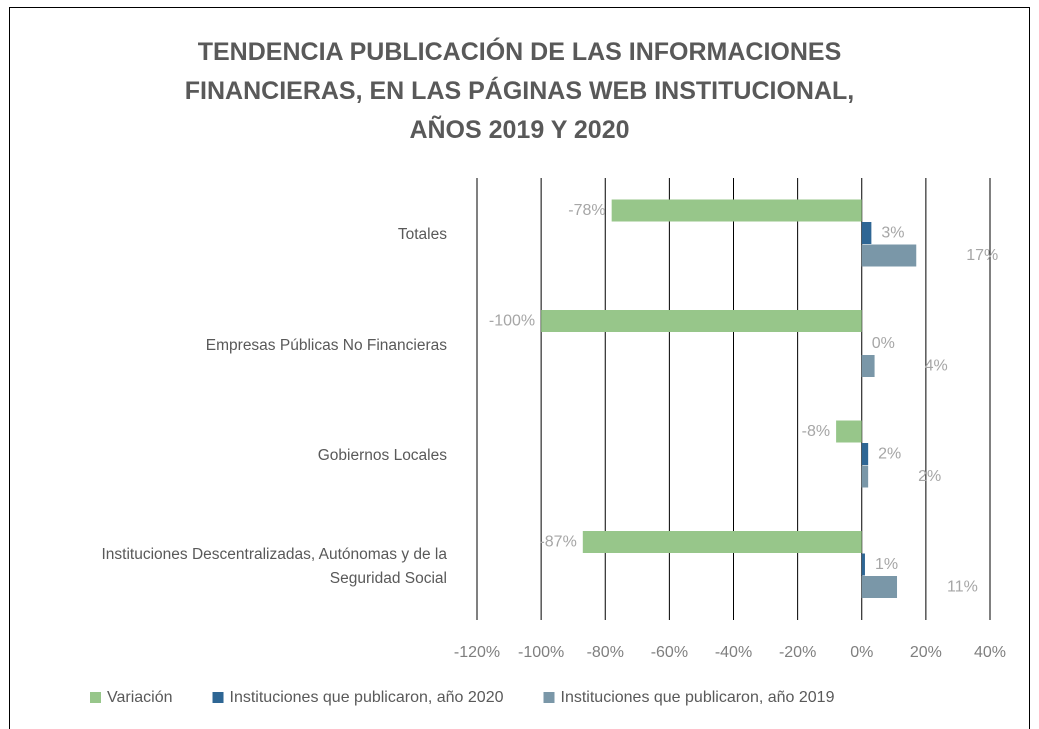  I want to click on x-tick-label: -120%, so click(477, 652).